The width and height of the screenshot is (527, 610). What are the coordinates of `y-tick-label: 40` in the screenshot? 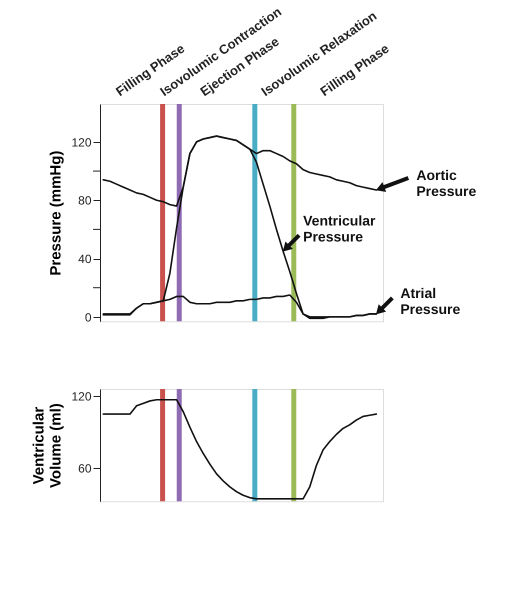 It's located at (85, 259).